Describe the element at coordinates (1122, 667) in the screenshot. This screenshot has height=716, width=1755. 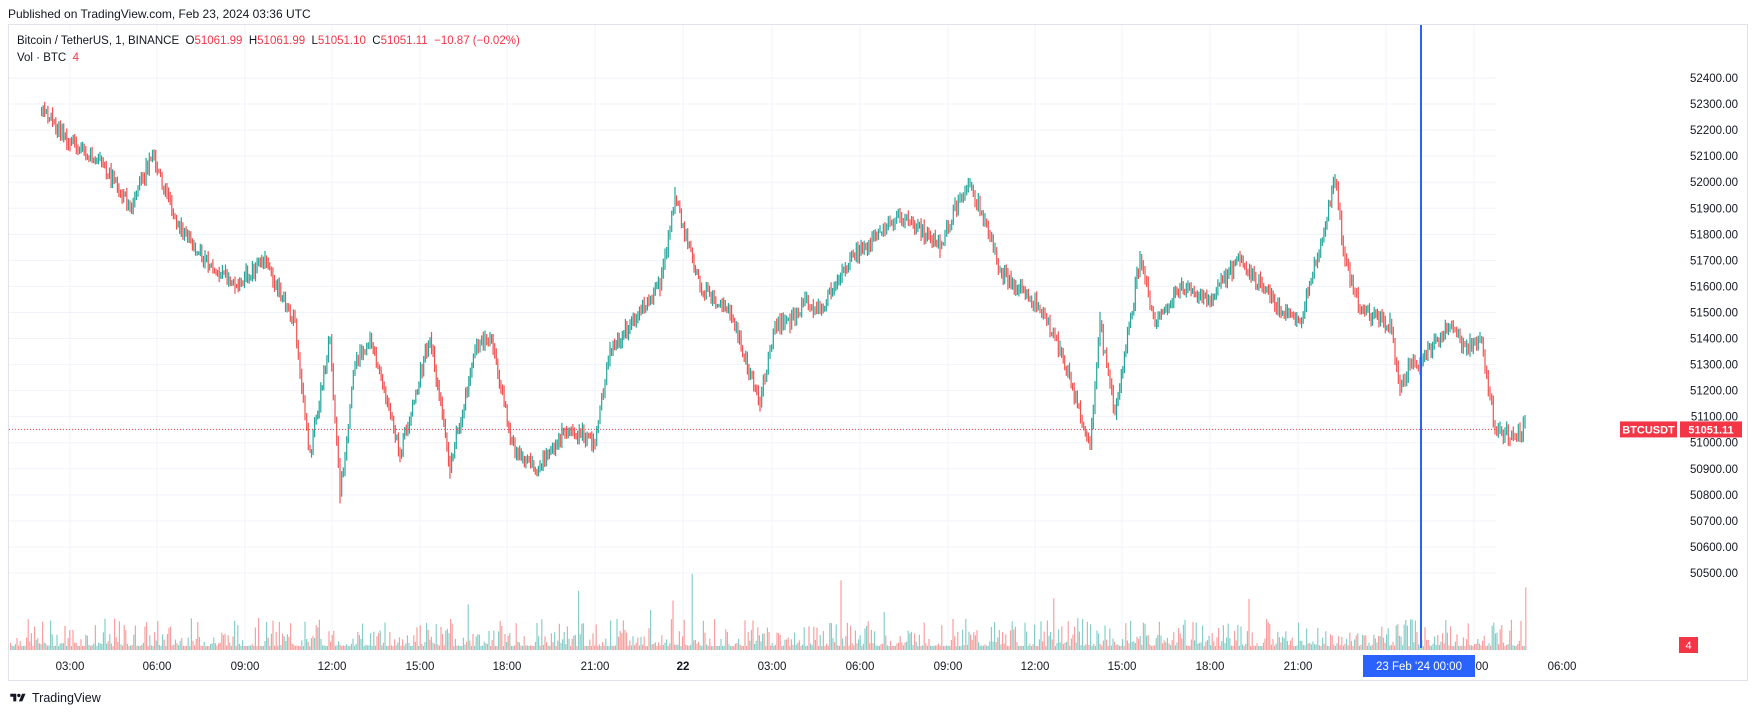
I see `time-tick-label: 15:00` at that location.